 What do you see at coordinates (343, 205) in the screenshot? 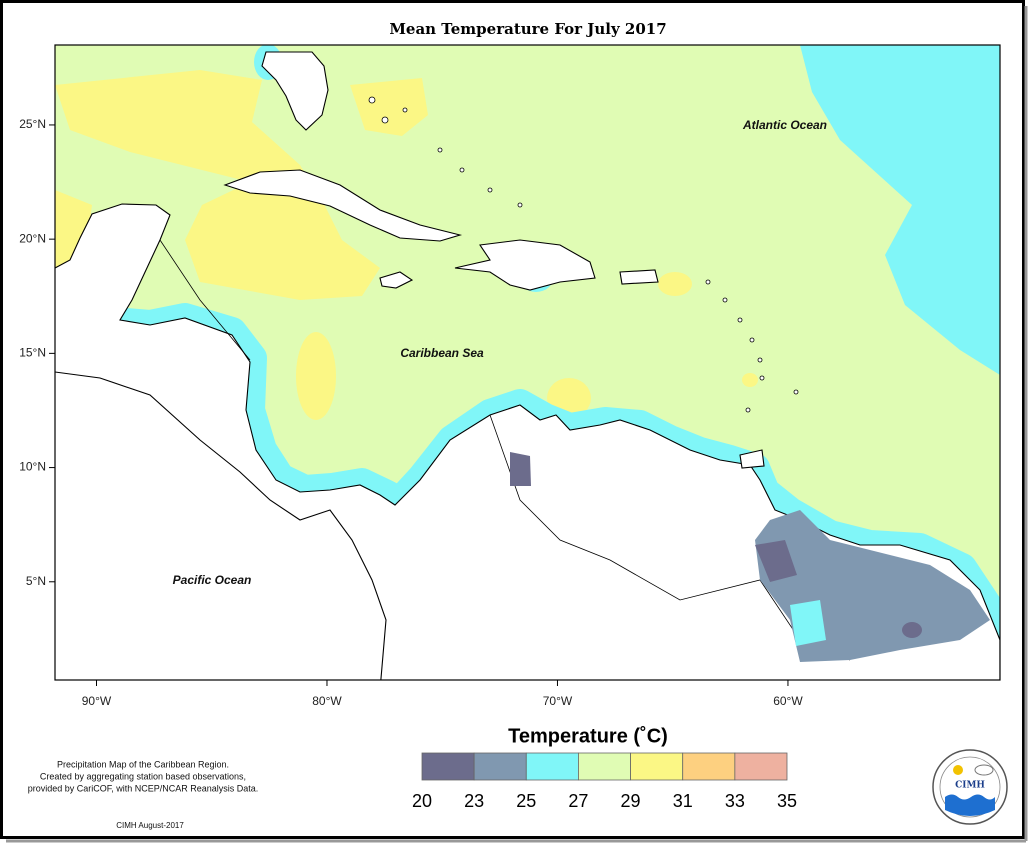
I see `cuba` at bounding box center [343, 205].